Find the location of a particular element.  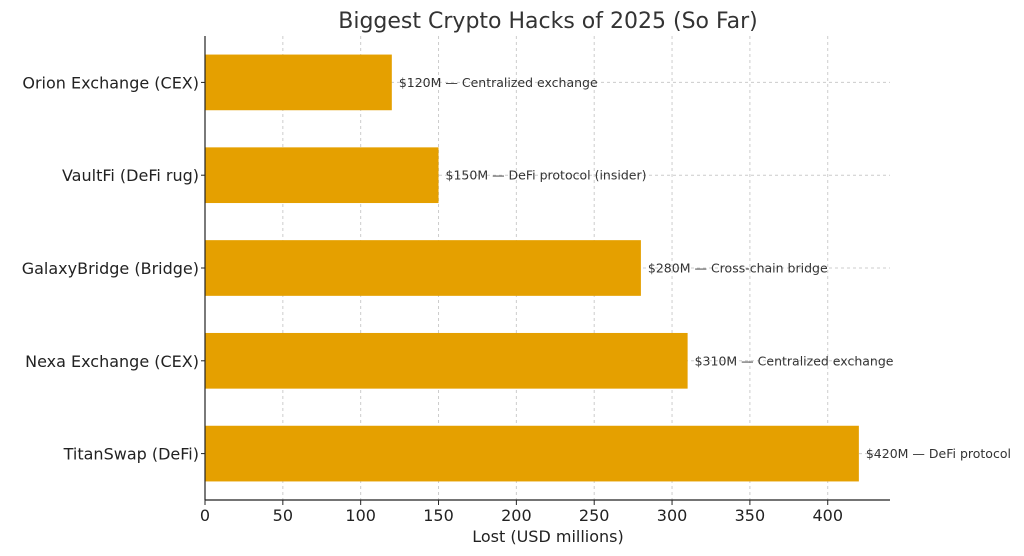

x-tick-label: 50 is located at coordinates (283, 515).